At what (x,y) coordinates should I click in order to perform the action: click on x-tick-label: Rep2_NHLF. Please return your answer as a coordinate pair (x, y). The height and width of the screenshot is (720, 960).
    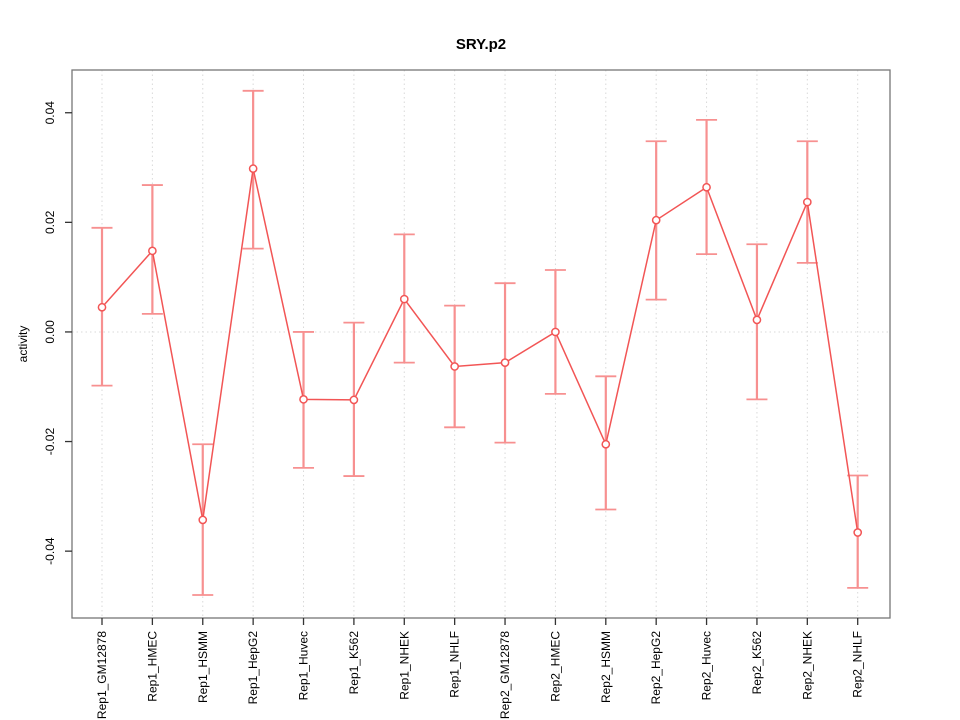
    Looking at the image, I should click on (858, 664).